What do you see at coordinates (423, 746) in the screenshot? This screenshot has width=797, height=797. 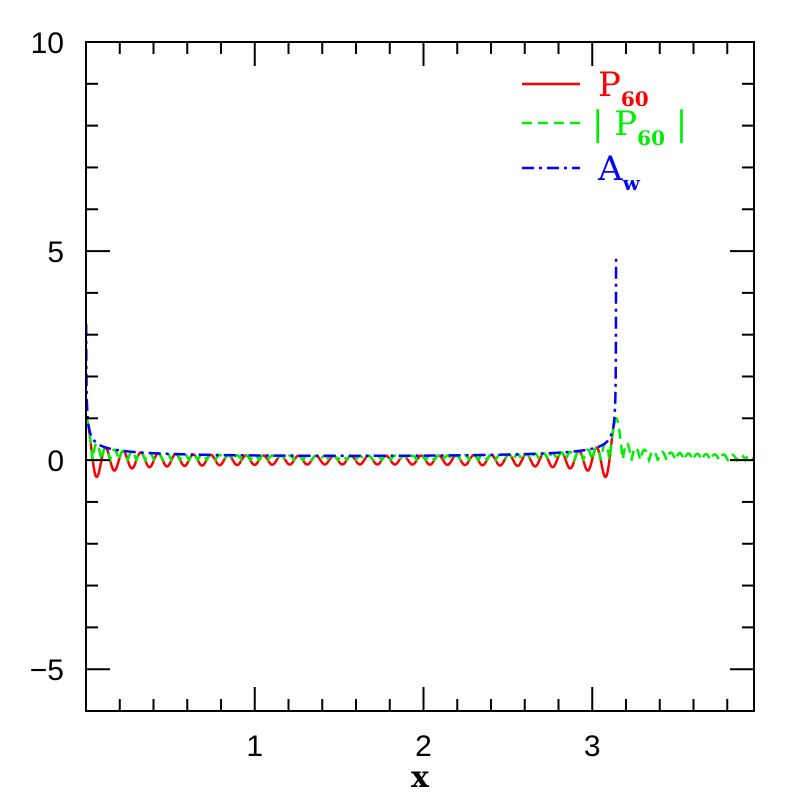 I see `x-tick-label: 2` at bounding box center [423, 746].